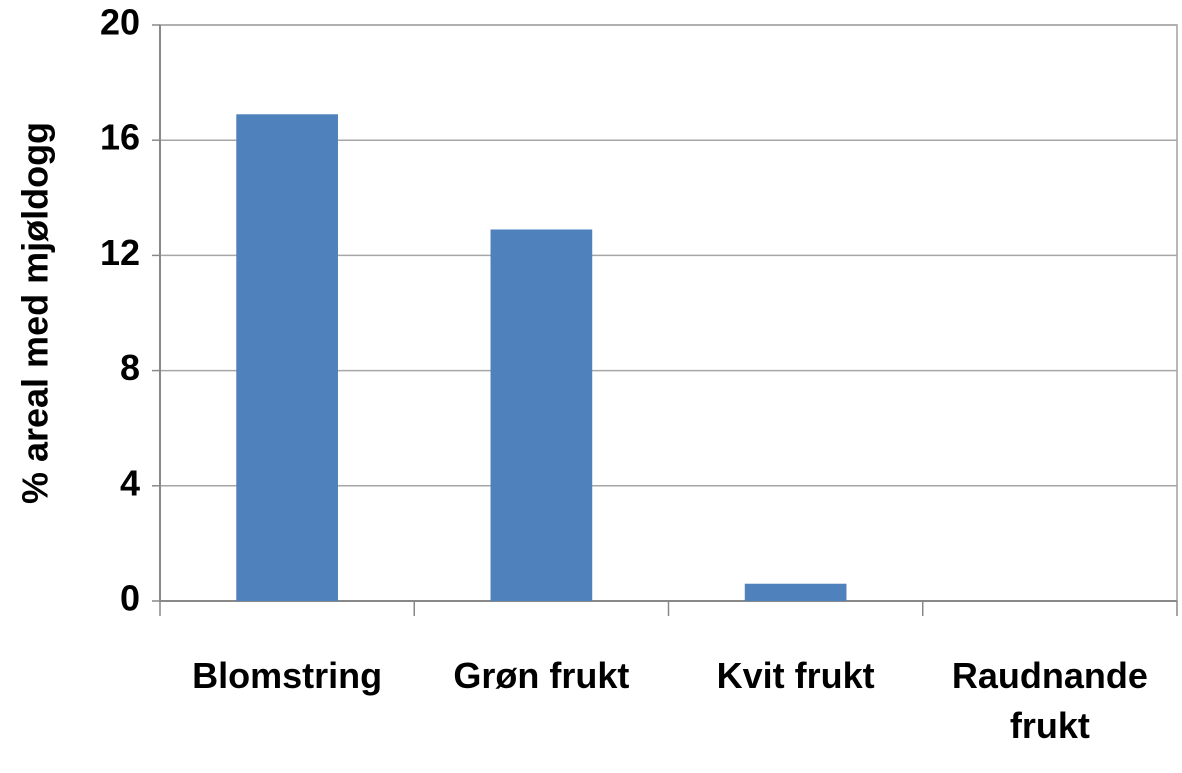  I want to click on x-tick-label: Grøn frukt, so click(541, 675).